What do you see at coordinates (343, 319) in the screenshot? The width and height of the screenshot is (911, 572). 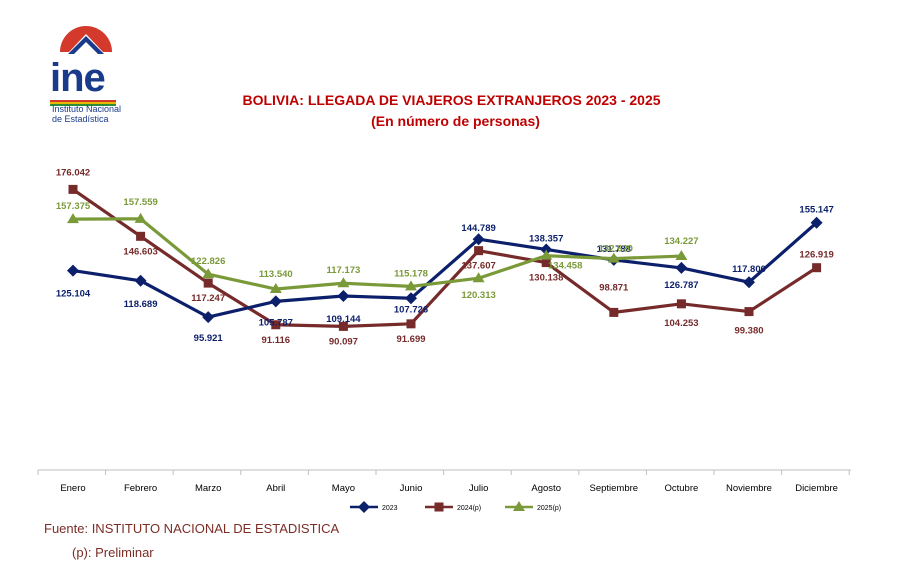 I see `data-label: 109.144` at bounding box center [343, 319].